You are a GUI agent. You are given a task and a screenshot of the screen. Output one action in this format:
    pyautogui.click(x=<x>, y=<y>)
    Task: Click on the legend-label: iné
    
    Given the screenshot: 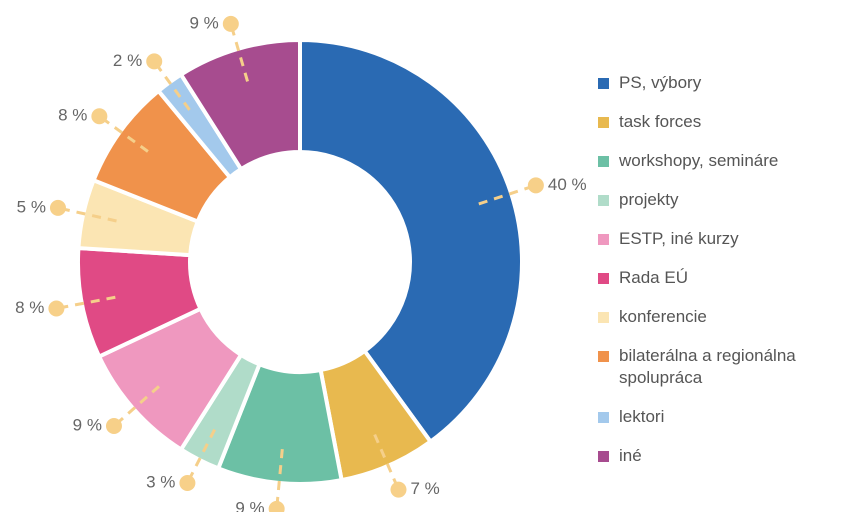 What is the action you would take?
    pyautogui.click(x=630, y=455)
    